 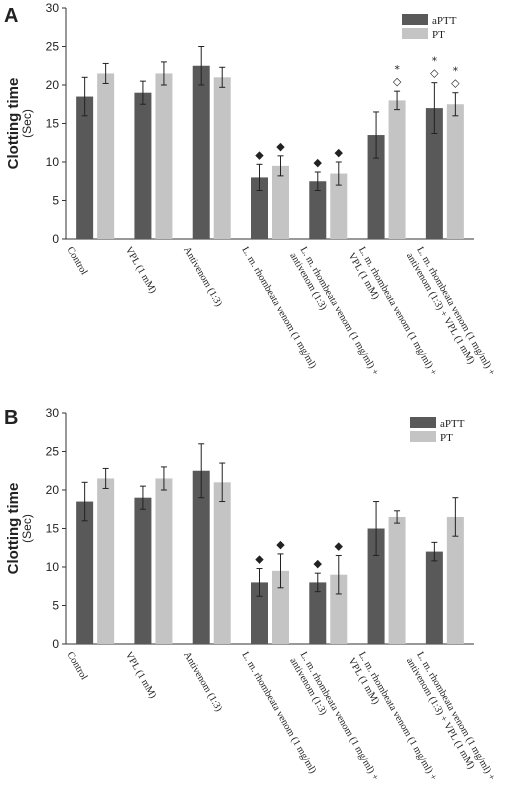 What do you see at coordinates (11, 16) in the screenshot?
I see `panel-letter: A` at bounding box center [11, 16].